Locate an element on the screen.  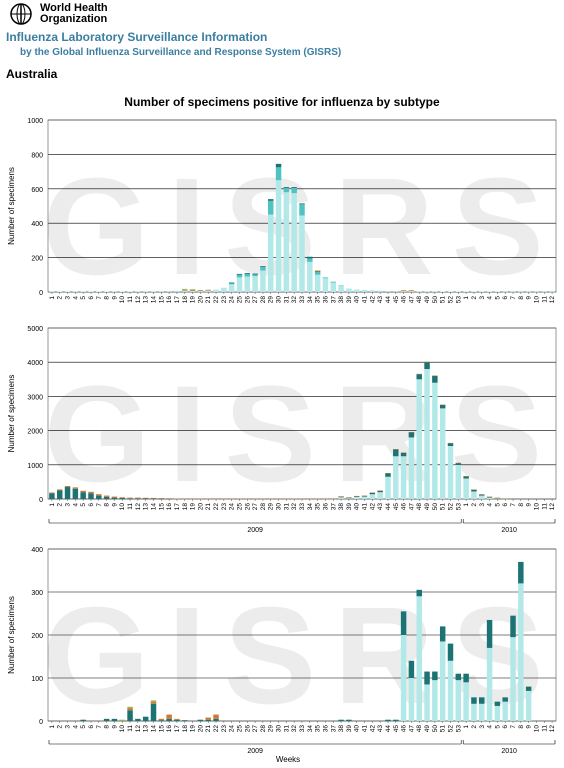
x-tick-label: 7 is located at coordinates (513, 505).